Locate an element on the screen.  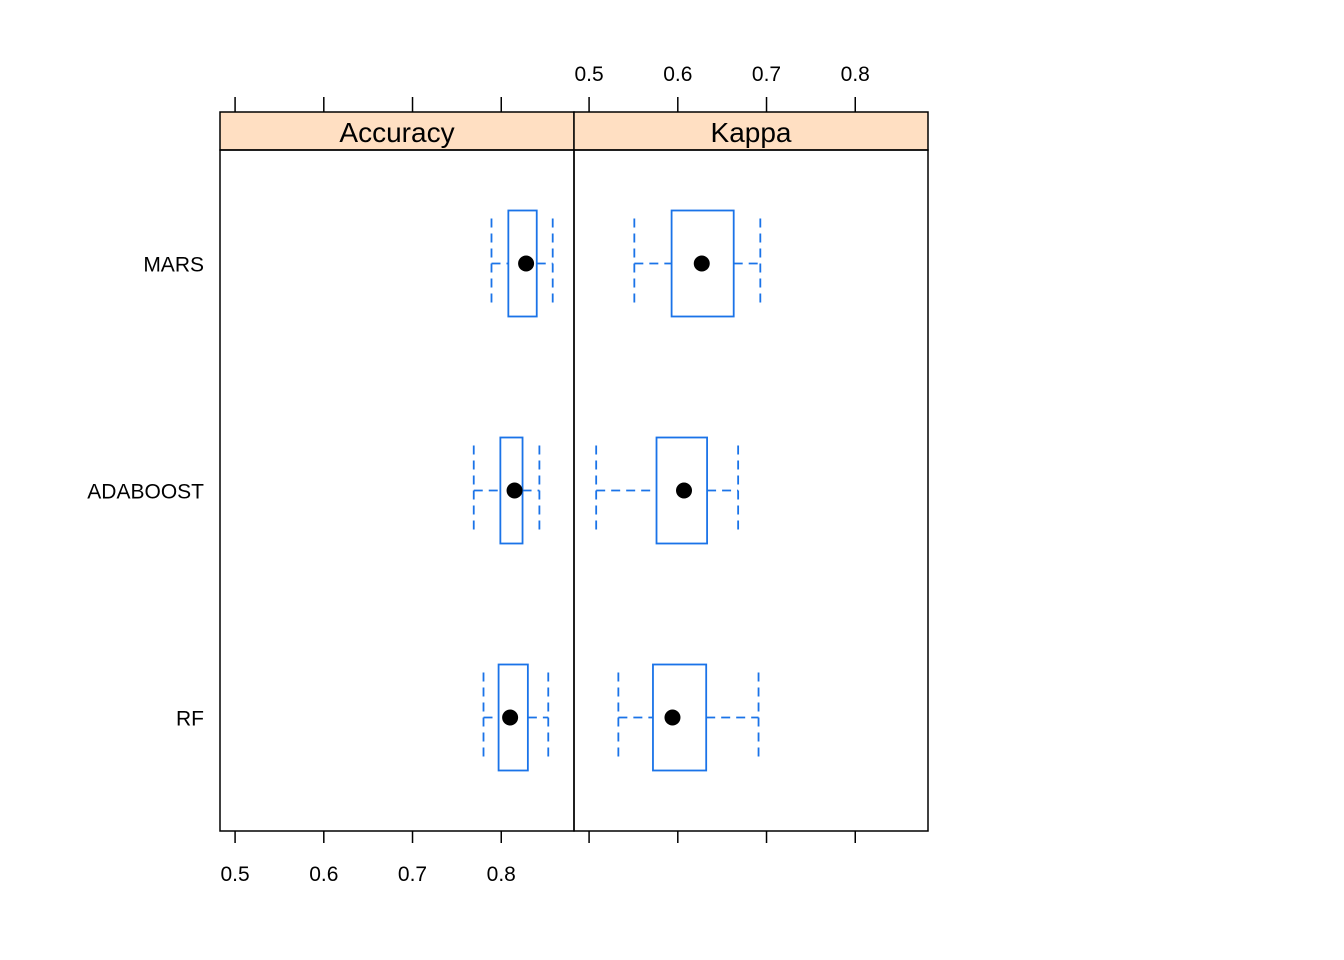
x-tick-label-bottom-2: 0.7 is located at coordinates (412, 874).